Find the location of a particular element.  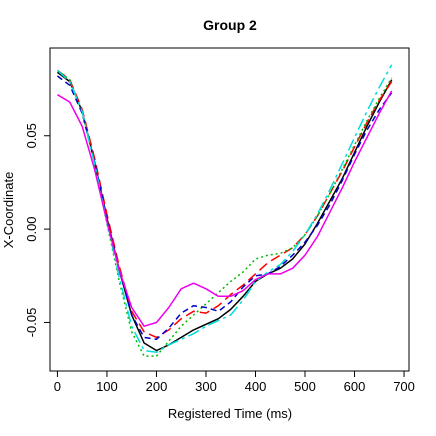

x-tick-label: 100 is located at coordinates (107, 386).